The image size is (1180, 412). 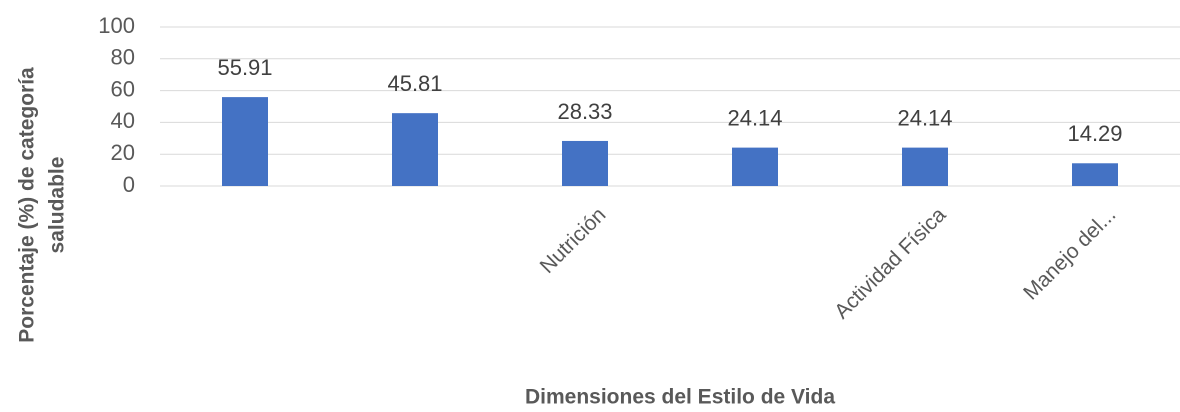 I want to click on y-tick-label: 20, so click(x=123, y=152).